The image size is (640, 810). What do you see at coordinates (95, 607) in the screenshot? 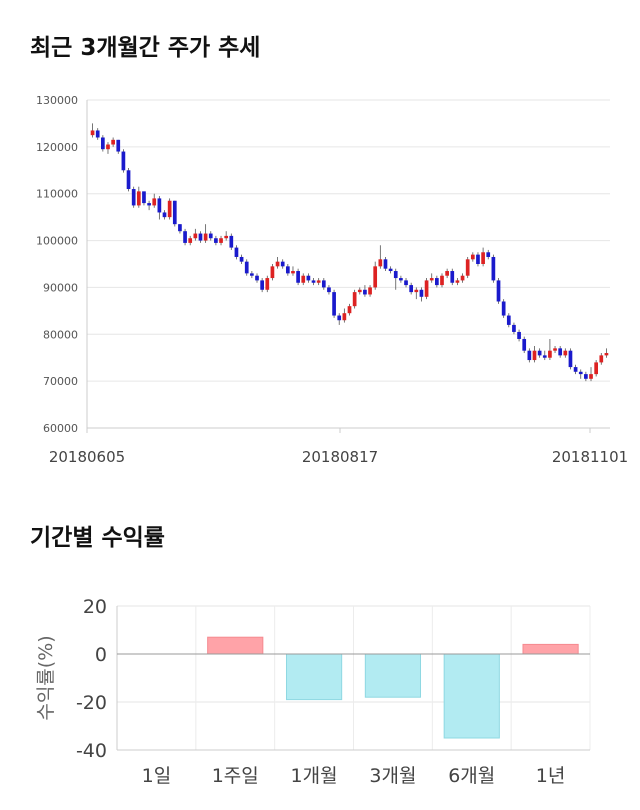
I see `y-tick-label: 20` at bounding box center [95, 607].